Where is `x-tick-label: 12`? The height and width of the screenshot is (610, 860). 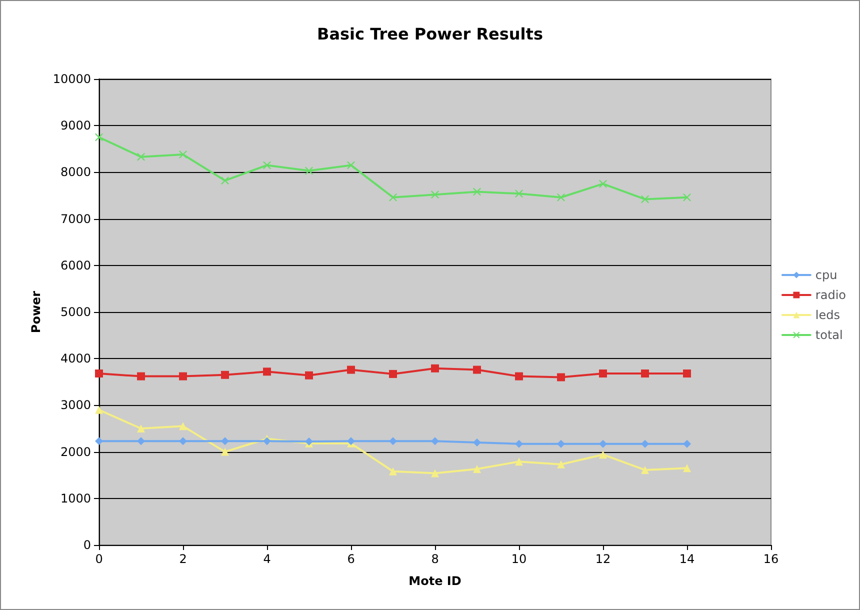
x-tick-label: 12 is located at coordinates (603, 559).